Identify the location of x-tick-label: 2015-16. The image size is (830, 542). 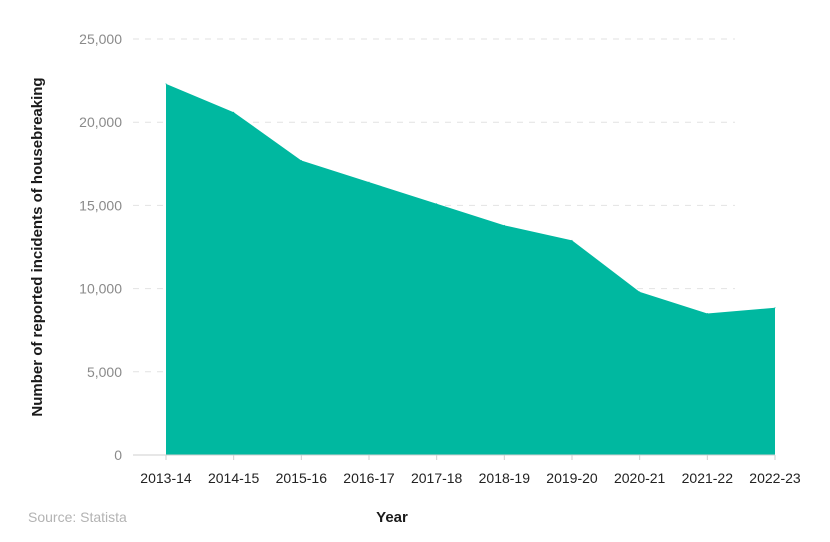
(302, 478).